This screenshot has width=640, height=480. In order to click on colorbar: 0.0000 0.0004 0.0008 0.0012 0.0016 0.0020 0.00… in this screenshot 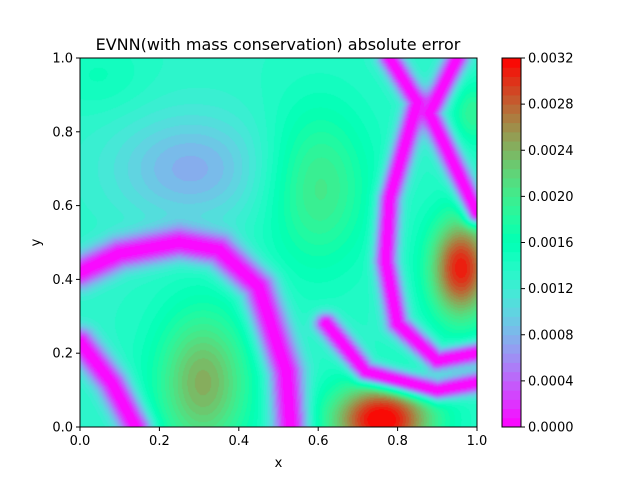, I will do `click(537, 244)`.